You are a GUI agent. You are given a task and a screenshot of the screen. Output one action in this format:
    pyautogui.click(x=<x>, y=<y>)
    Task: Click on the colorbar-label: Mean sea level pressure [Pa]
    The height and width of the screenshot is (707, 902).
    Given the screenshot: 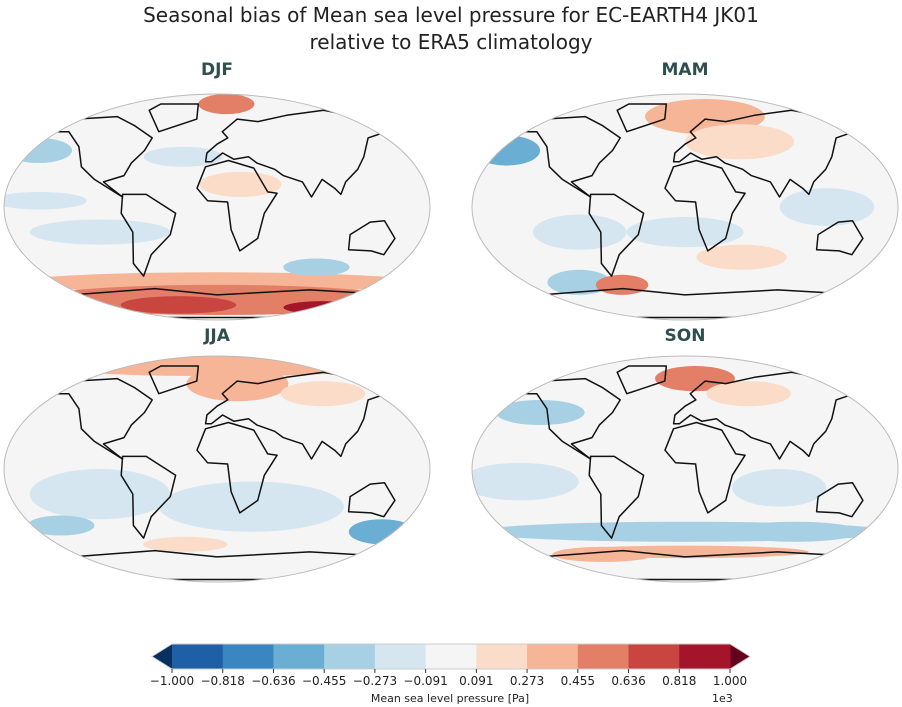 What is the action you would take?
    pyautogui.click(x=450, y=698)
    